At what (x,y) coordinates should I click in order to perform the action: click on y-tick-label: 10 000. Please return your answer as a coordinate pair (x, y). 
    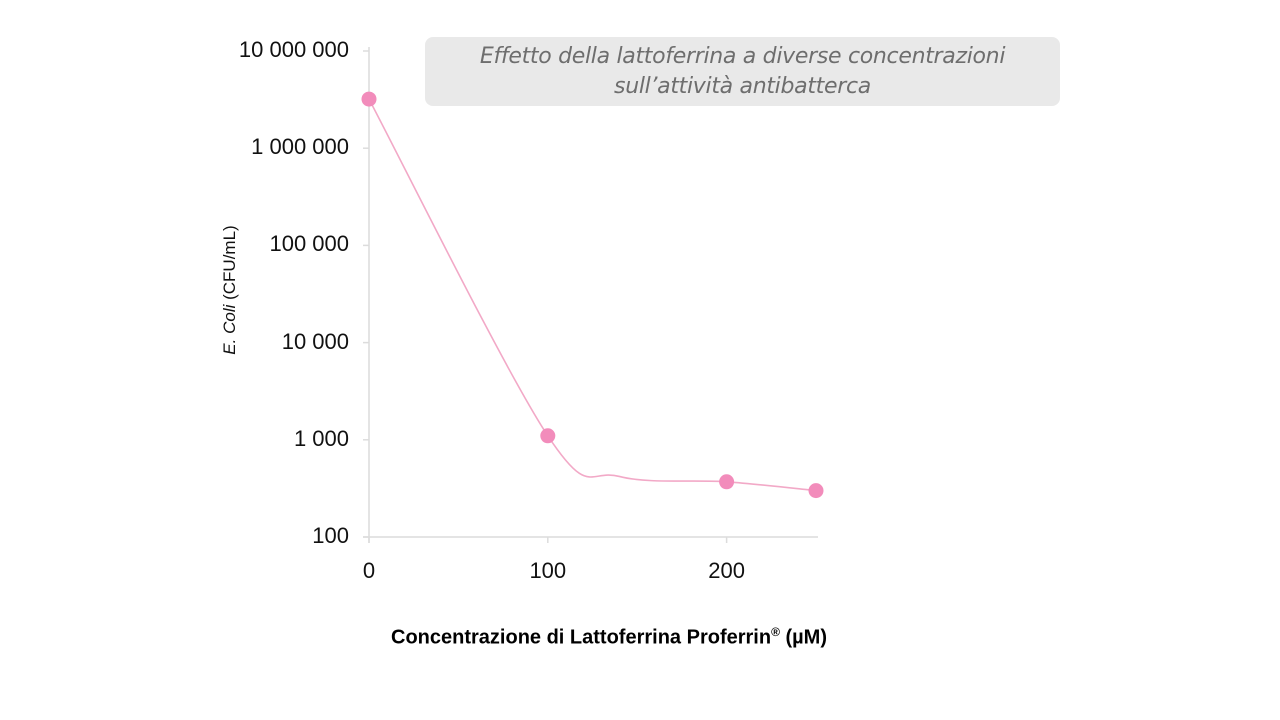
    Looking at the image, I should click on (315, 341).